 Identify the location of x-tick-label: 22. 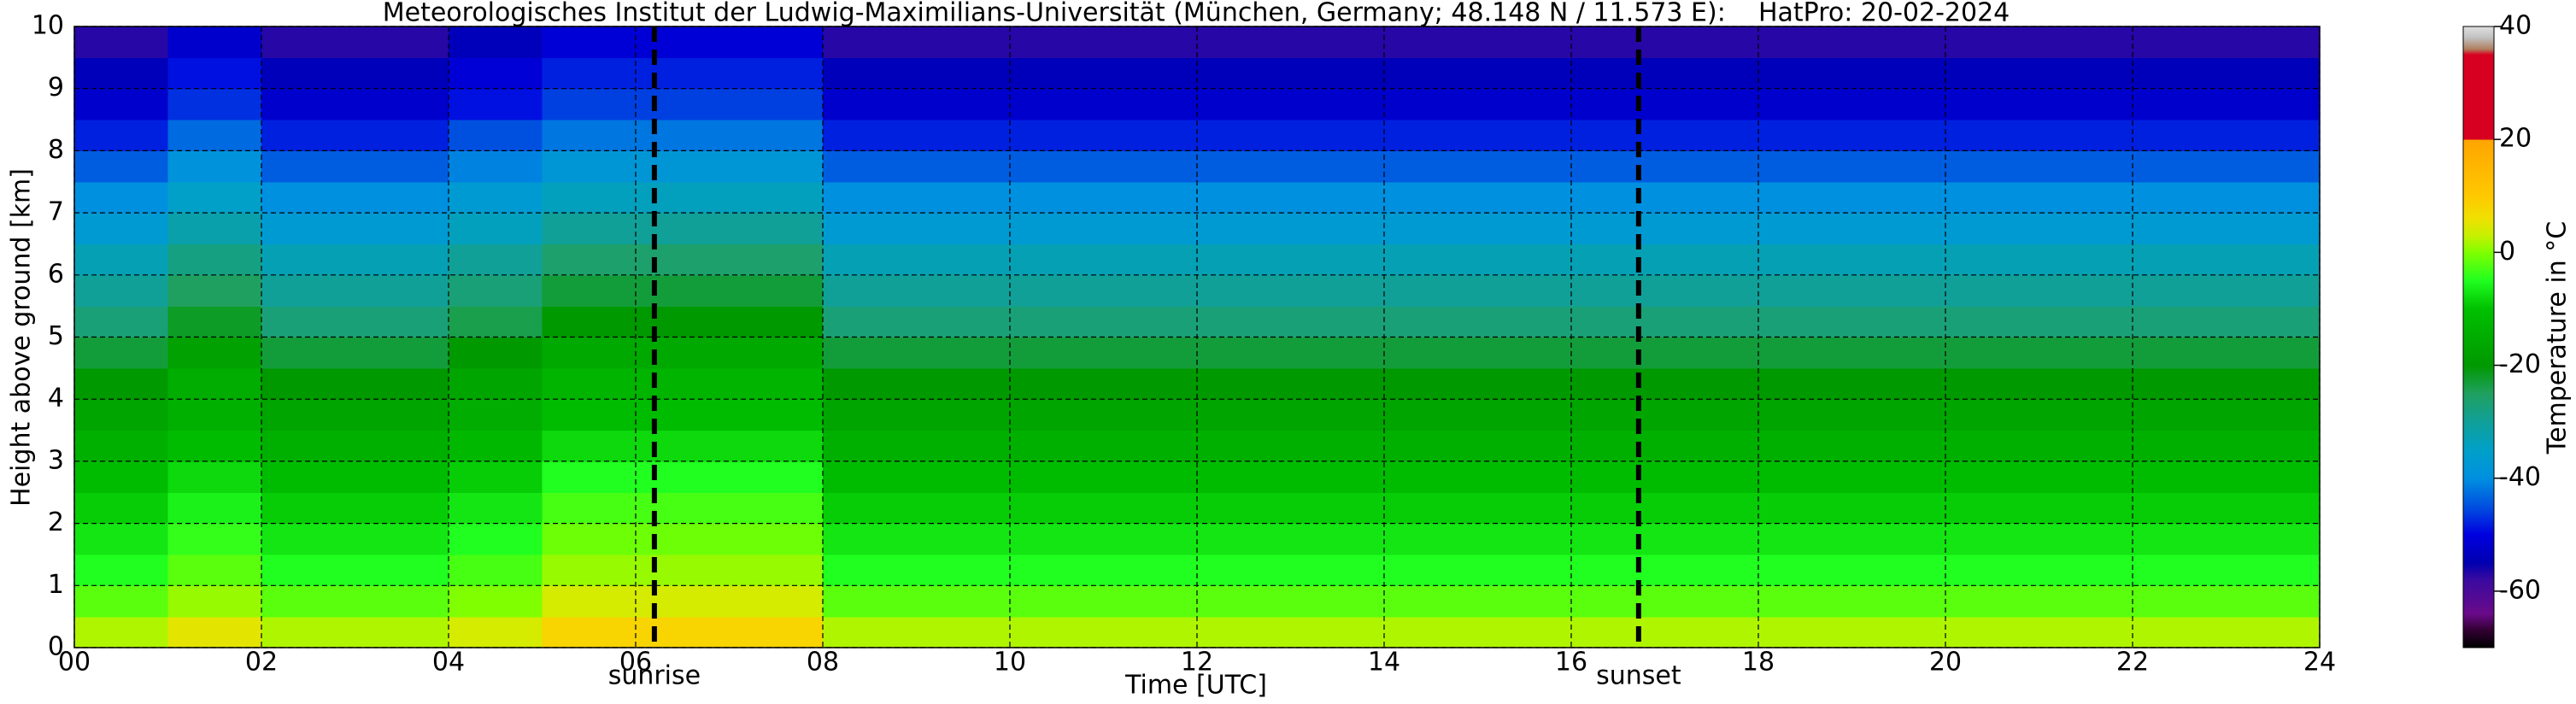
(2132, 663).